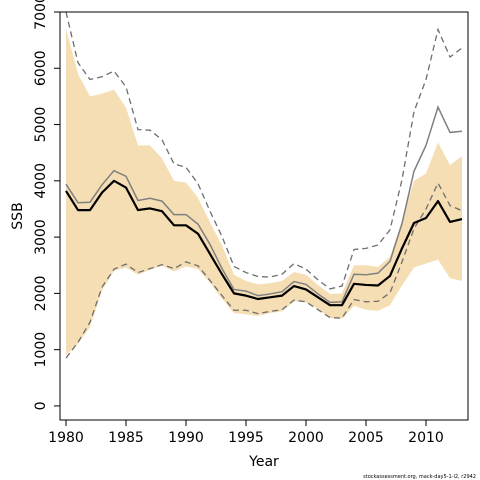 This screenshot has height=480, width=480. I want to click on y-tick-label: 4000, so click(41, 181).